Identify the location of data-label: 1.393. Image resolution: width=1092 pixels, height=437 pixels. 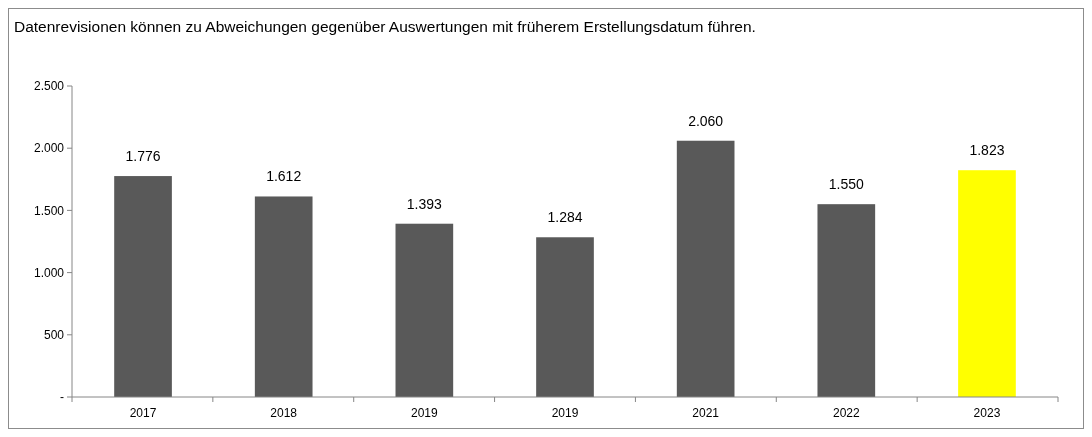
(424, 203).